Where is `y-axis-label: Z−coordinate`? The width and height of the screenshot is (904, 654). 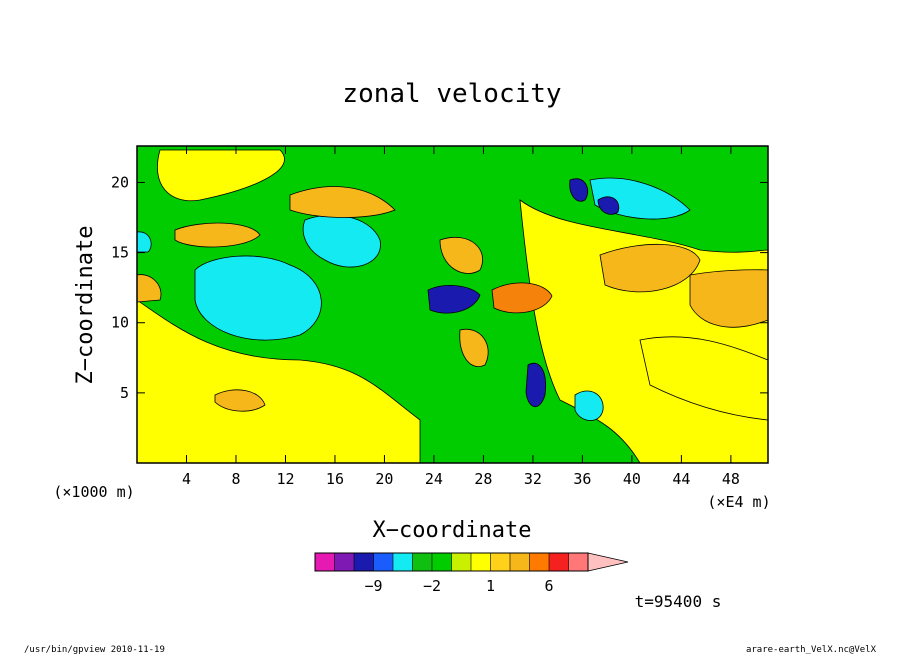 y-axis-label: Z−coordinate is located at coordinates (85, 305).